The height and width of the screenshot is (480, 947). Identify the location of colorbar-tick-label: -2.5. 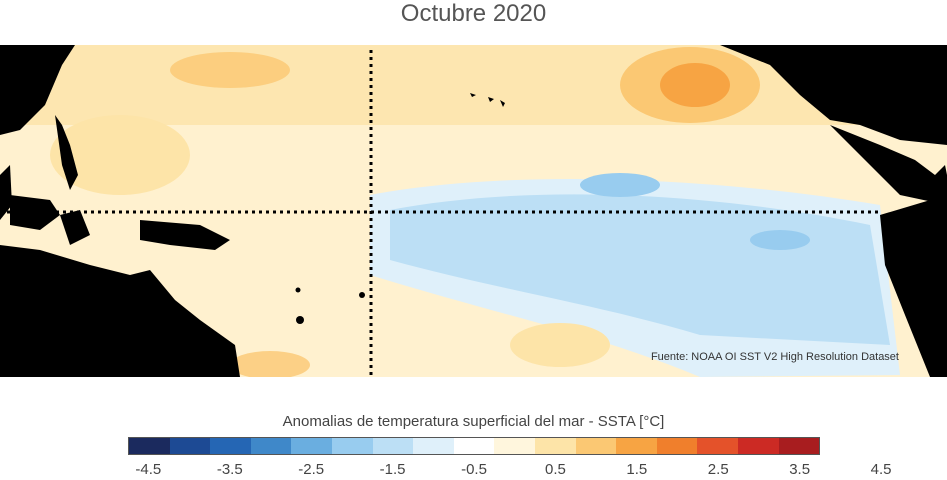
(311, 469).